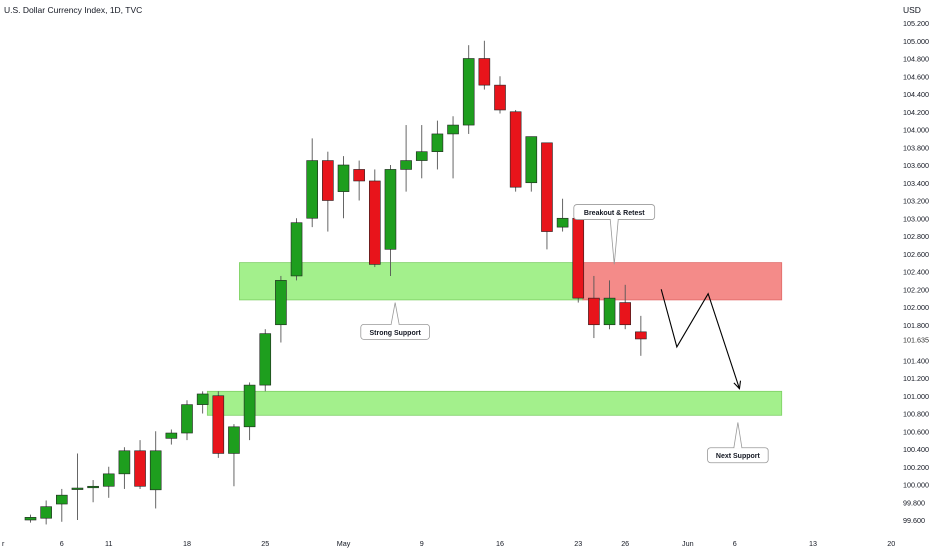 The height and width of the screenshot is (550, 932). Describe the element at coordinates (916, 112) in the screenshot. I see `y-tick-label: 104.200` at that location.